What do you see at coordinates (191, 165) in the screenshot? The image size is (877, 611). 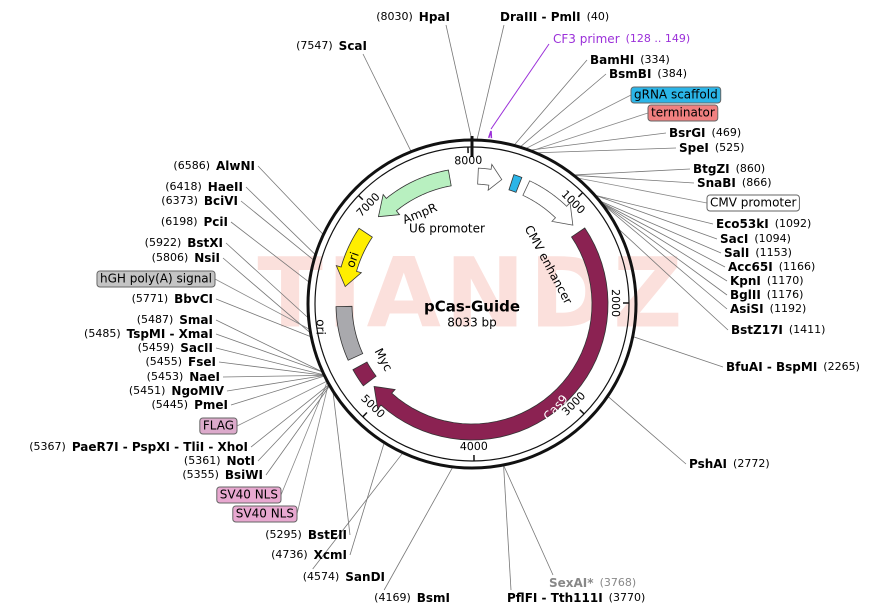 I see `site-position: (6586)` at bounding box center [191, 165].